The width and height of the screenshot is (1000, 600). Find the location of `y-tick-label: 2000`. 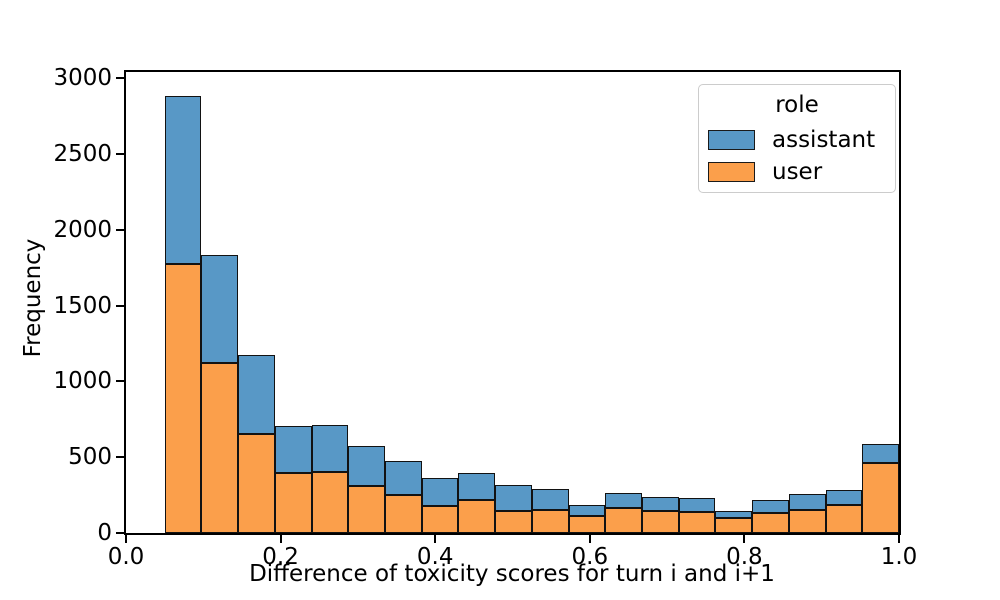

y-tick-label: 2000 is located at coordinates (82, 229).